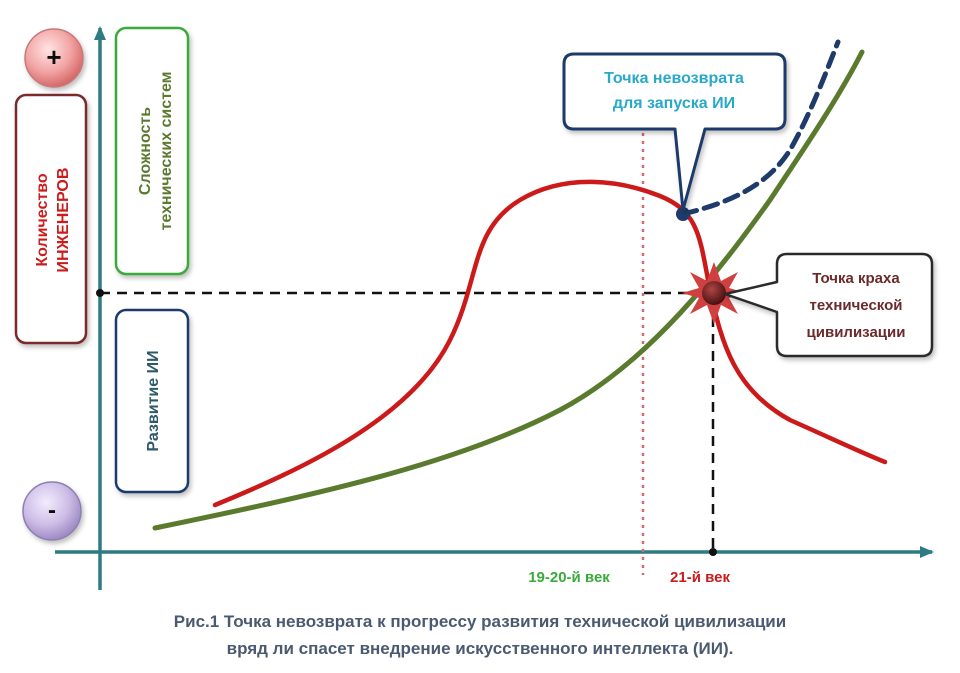 This screenshot has width=960, height=673. What do you see at coordinates (63, 220) in the screenshot?
I see `engineers-label-line2: ИНЖЕНЕРОВ` at bounding box center [63, 220].